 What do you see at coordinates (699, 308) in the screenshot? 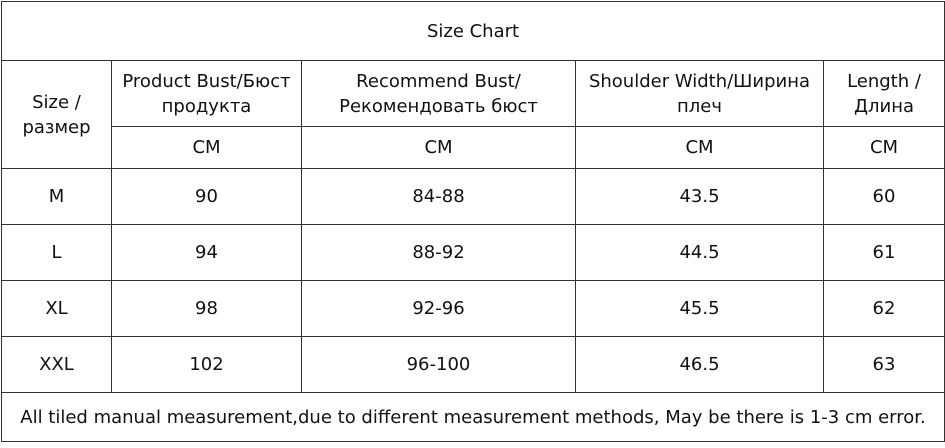
I see `cell: 45.5` at bounding box center [699, 308].